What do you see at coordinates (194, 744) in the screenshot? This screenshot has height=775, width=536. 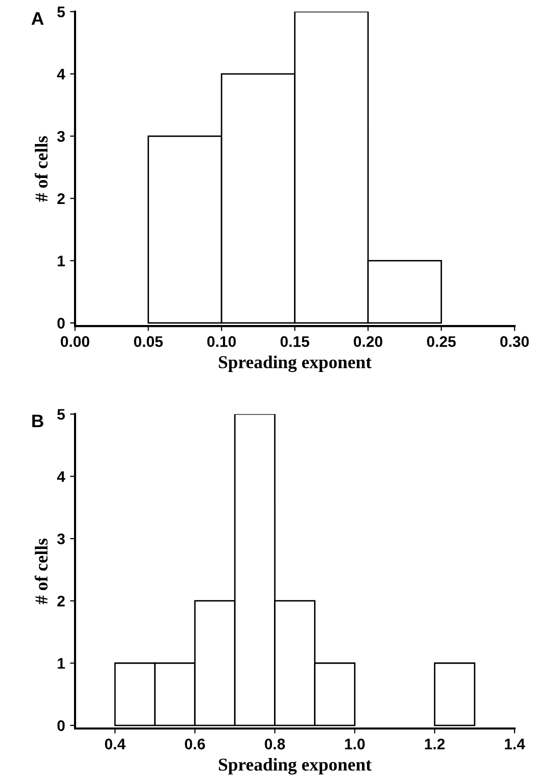 I see `x-tick-label: 0.6` at bounding box center [194, 744].